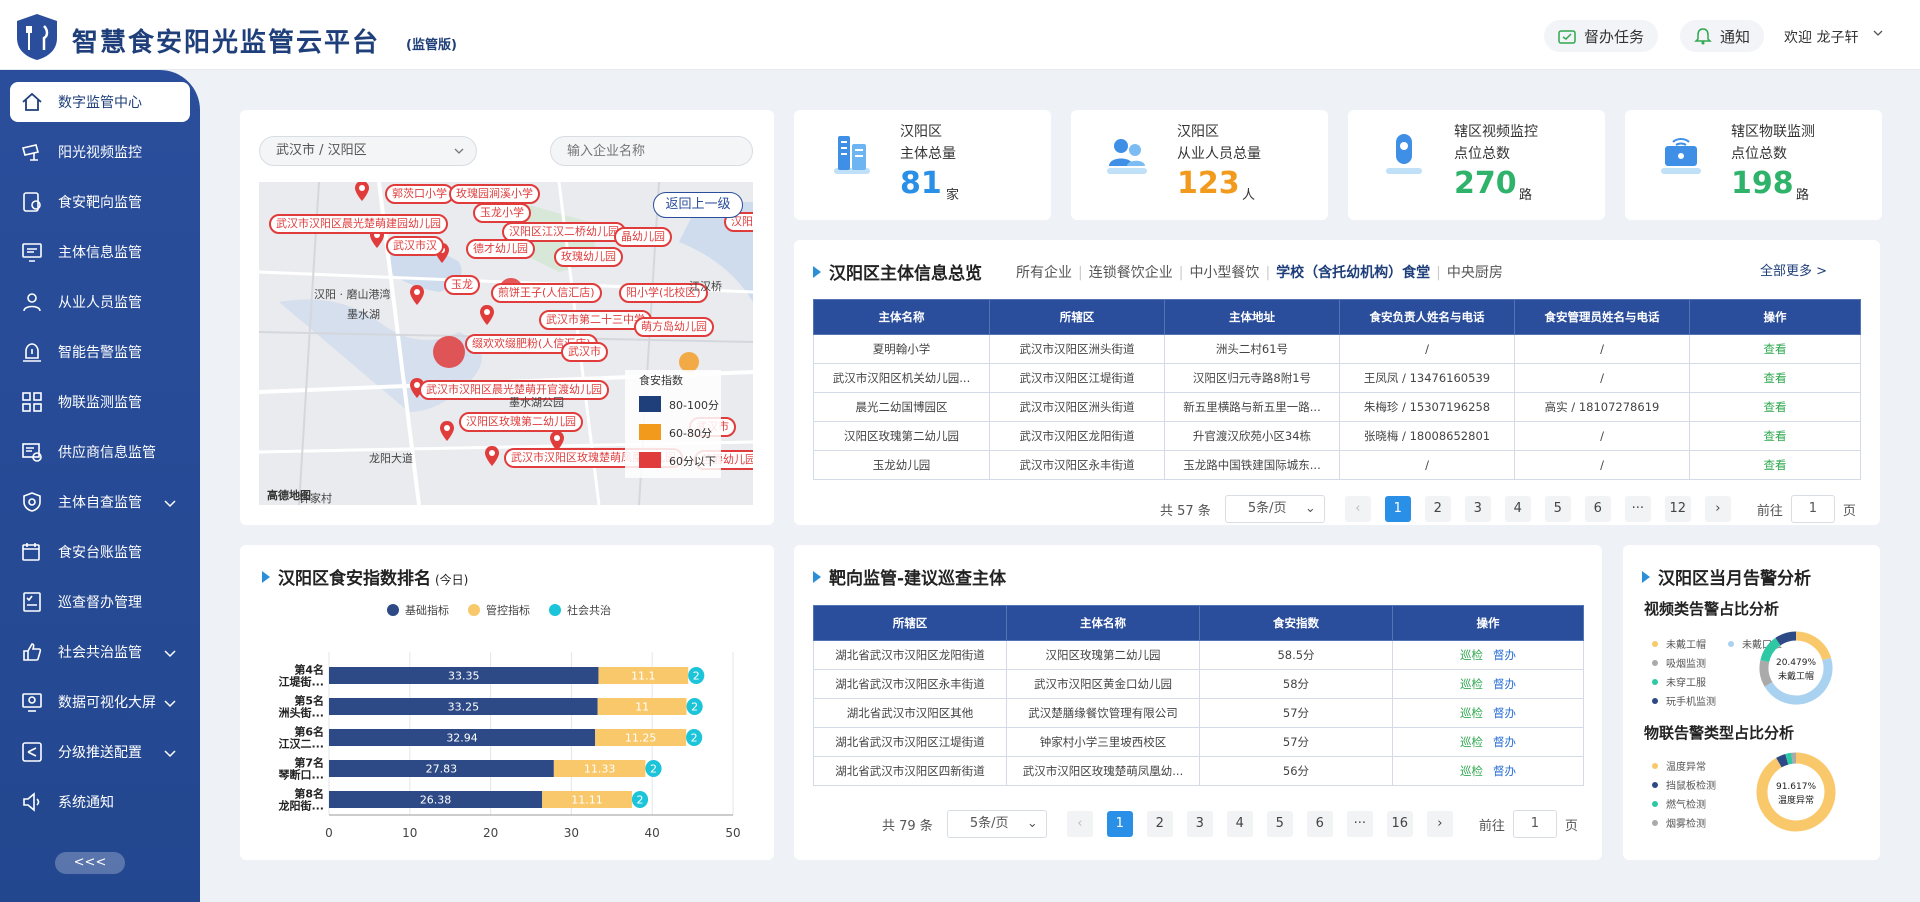  I want to click on notification-button: 通知, so click(1722, 36).